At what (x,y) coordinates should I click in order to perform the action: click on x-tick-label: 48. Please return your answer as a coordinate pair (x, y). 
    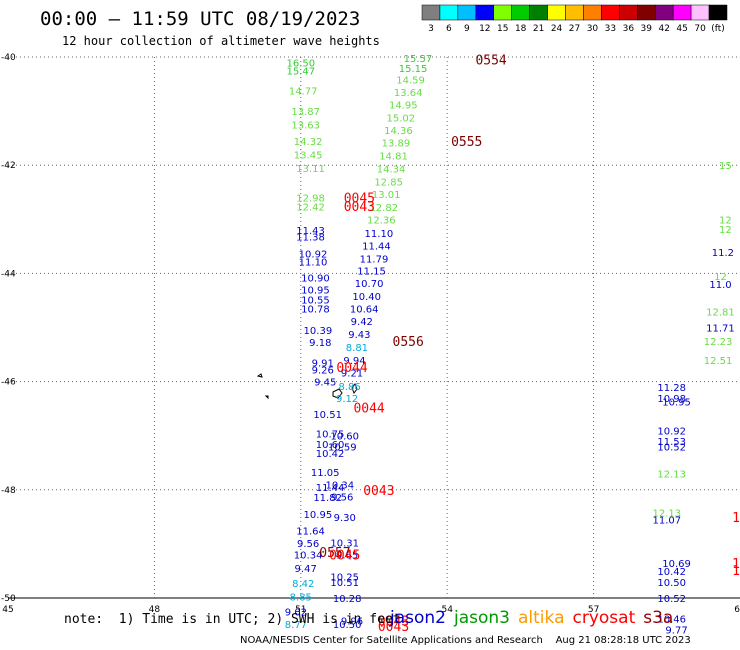
    Looking at the image, I should click on (155, 610).